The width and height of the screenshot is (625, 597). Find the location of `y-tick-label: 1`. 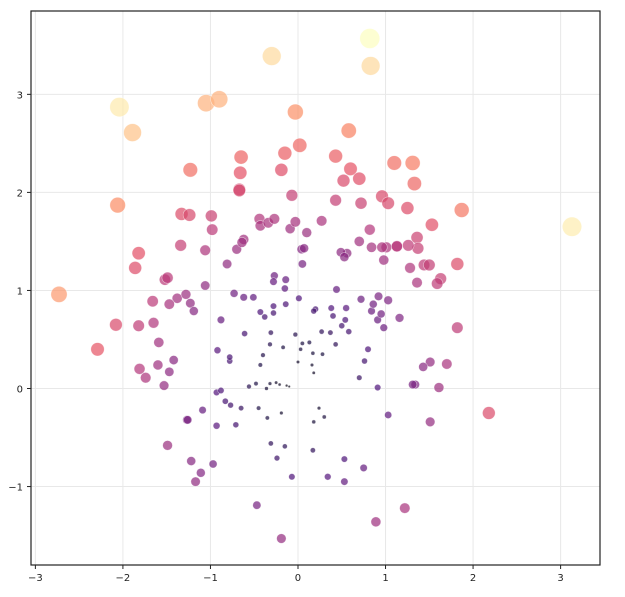

y-tick-label: 1 is located at coordinates (20, 291).